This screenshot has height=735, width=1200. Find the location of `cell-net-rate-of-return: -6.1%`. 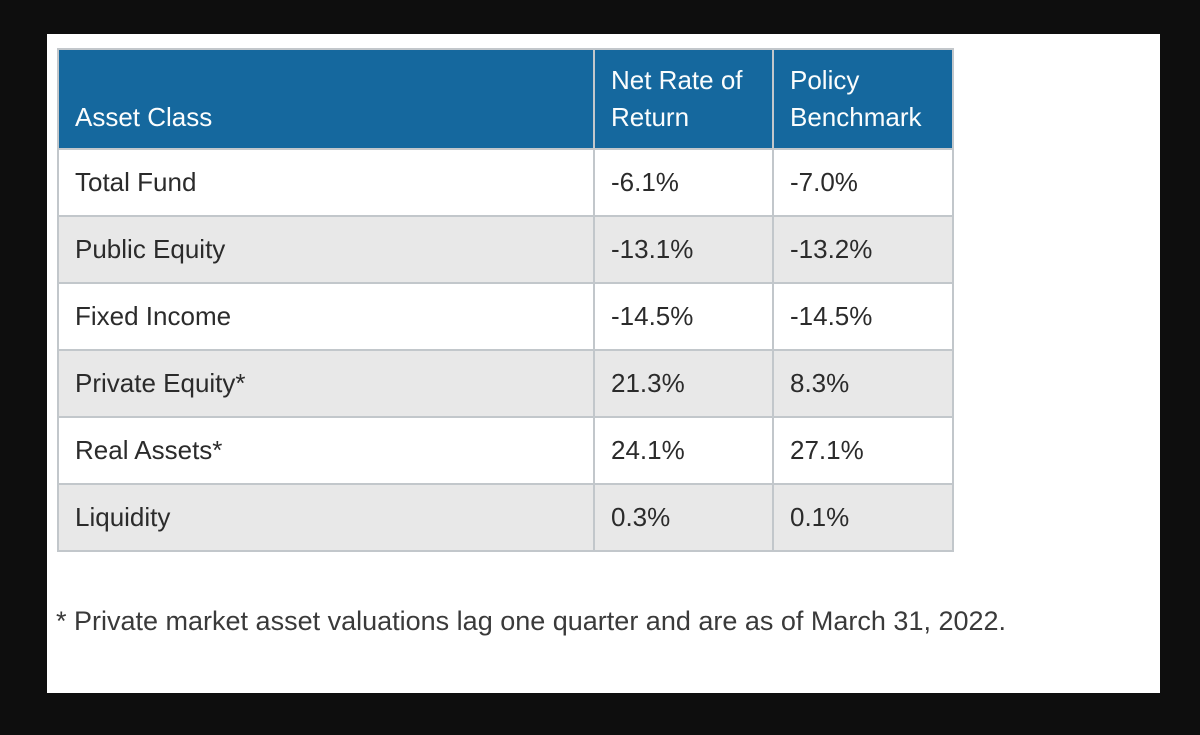

cell-net-rate-of-return: -6.1% is located at coordinates (683, 182).